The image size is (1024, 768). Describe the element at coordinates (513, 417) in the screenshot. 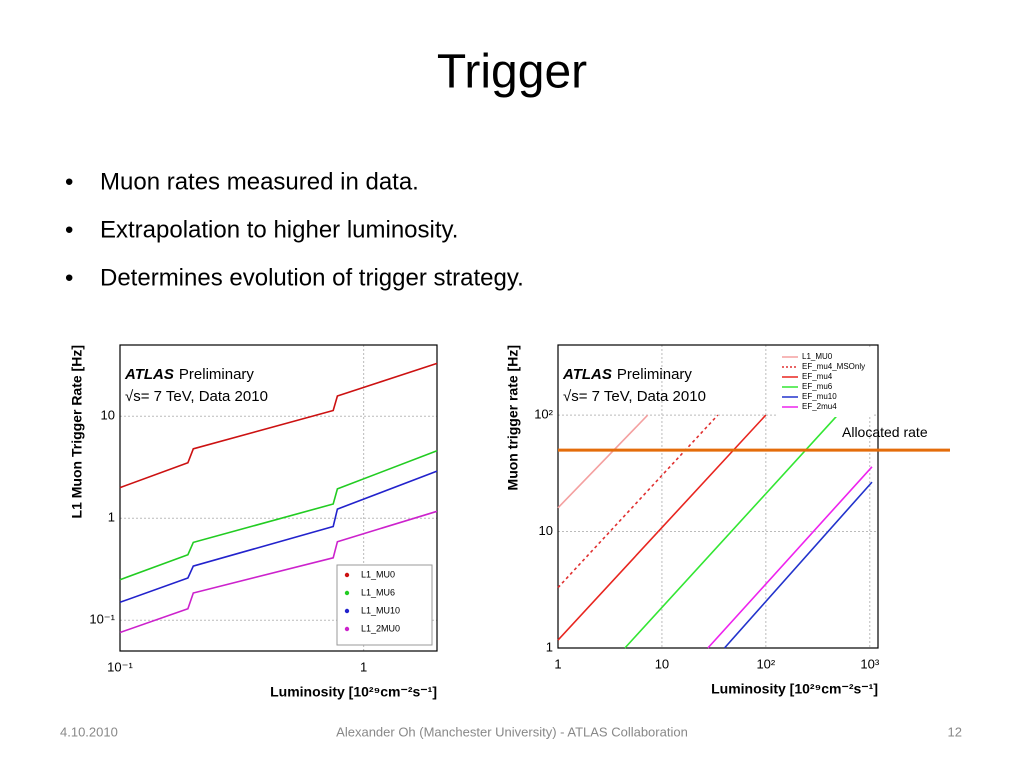

I see `y-axis-label: Muon trigger rate [Hz]` at that location.